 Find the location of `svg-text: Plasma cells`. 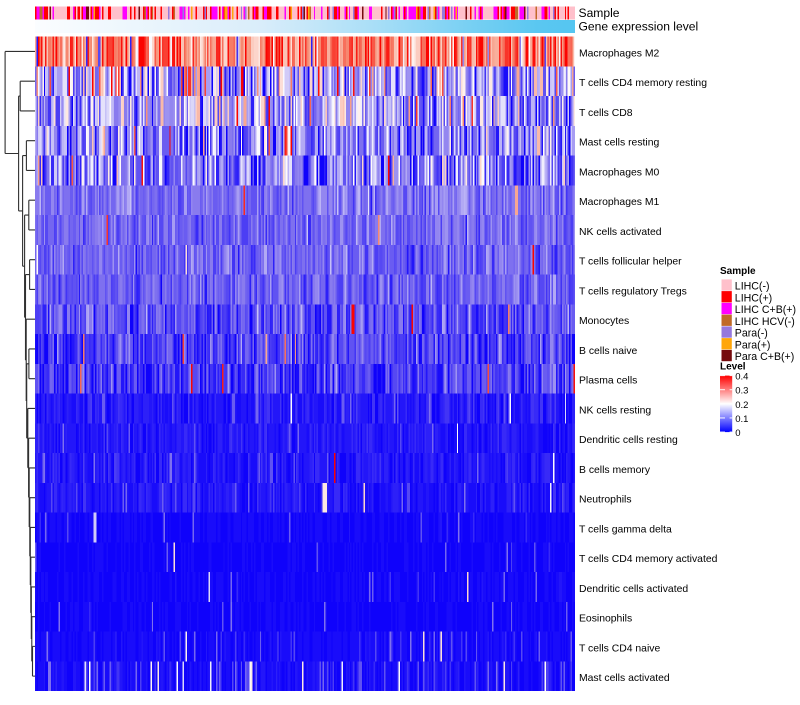

svg-text: Plasma cells is located at coordinates (608, 381).